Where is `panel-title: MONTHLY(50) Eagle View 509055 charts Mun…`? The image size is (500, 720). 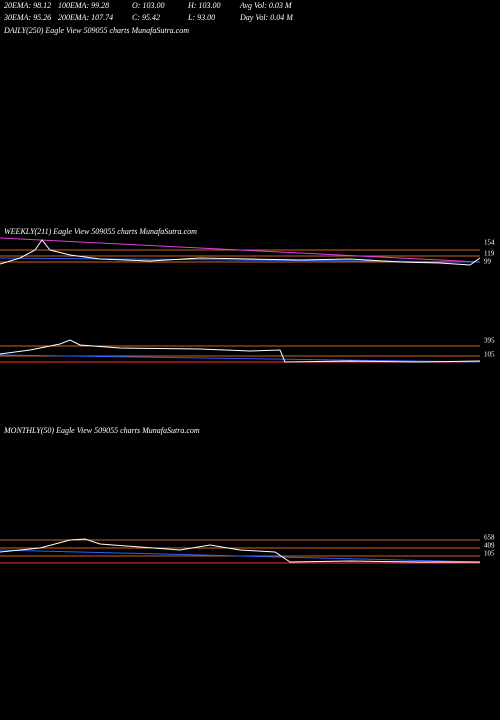 panel-title: MONTHLY(50) Eagle View 509055 charts Mun… is located at coordinates (101, 430).